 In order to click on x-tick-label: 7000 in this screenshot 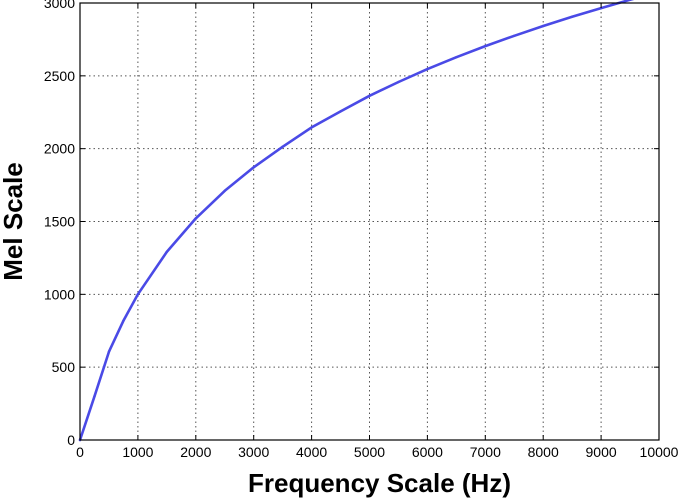, I will do `click(485, 452)`.